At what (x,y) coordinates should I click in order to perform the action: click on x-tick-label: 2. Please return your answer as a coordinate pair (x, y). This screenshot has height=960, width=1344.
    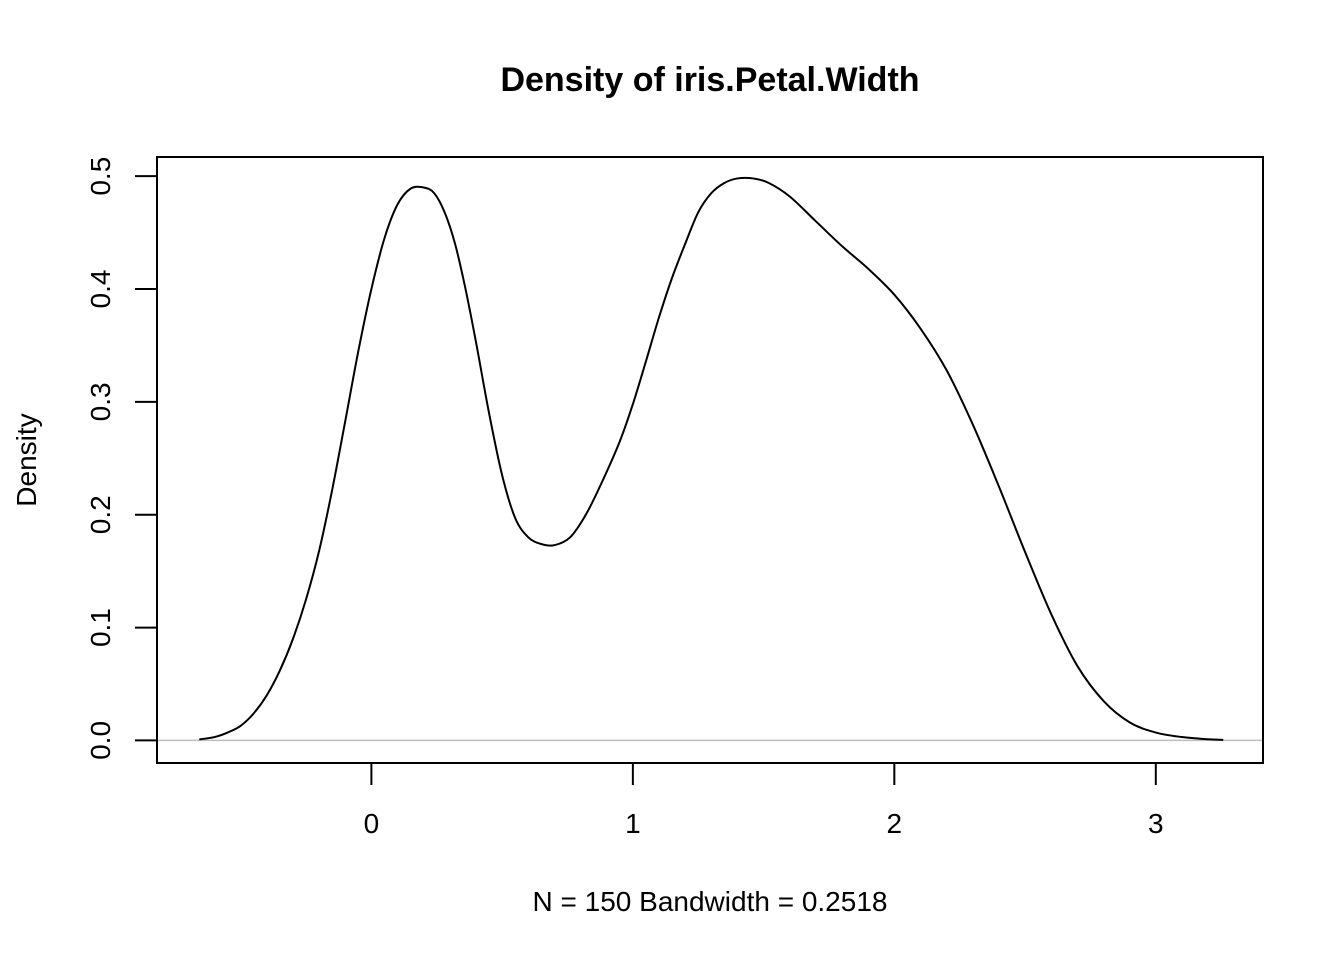
    Looking at the image, I should click on (895, 823).